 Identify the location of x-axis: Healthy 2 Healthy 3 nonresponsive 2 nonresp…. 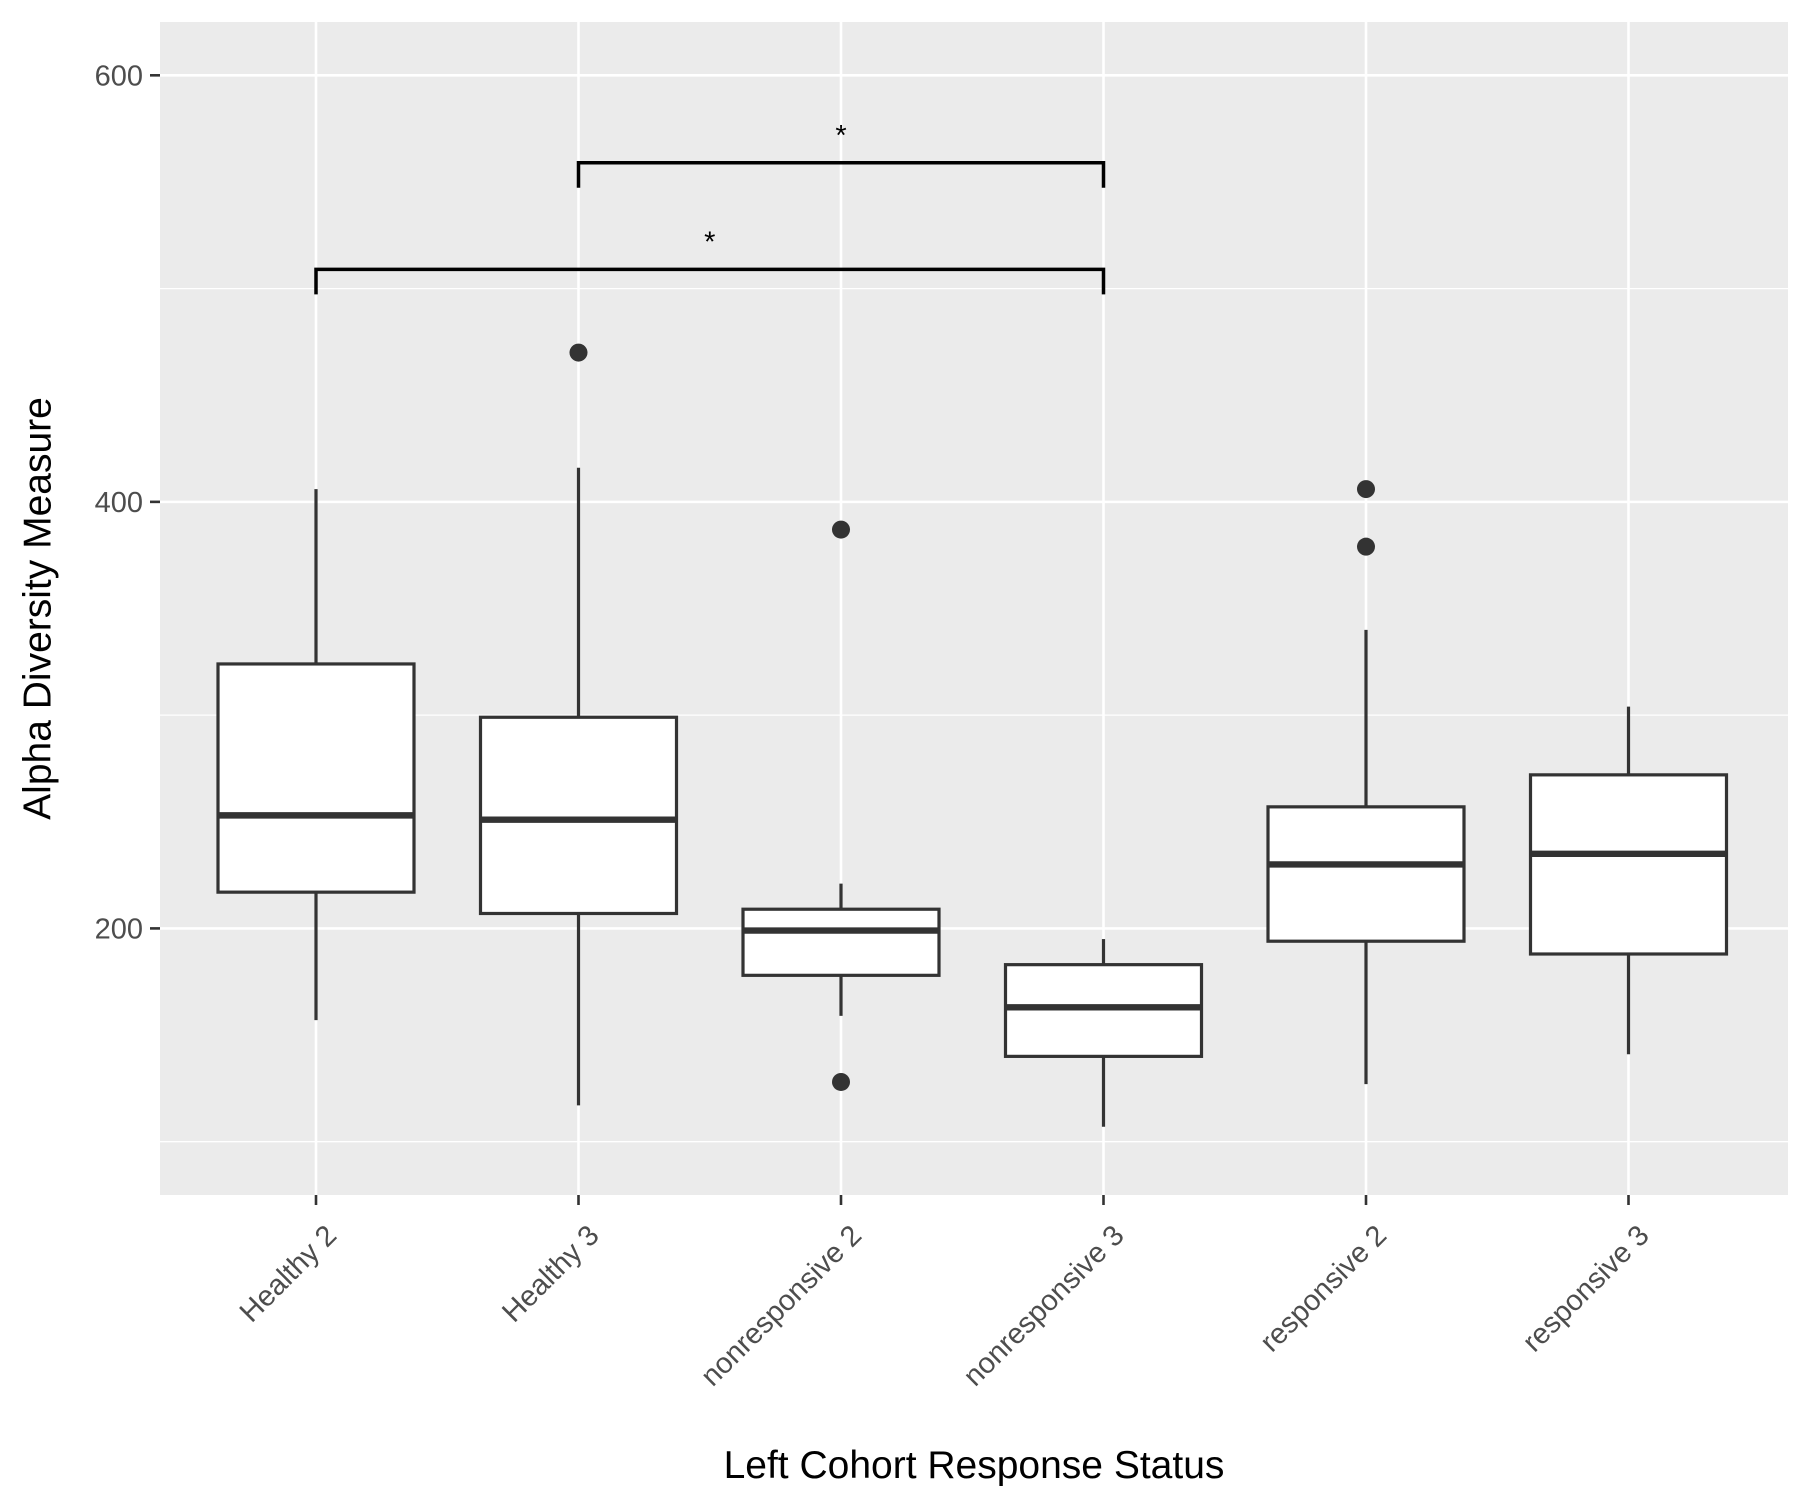
(945, 1294).